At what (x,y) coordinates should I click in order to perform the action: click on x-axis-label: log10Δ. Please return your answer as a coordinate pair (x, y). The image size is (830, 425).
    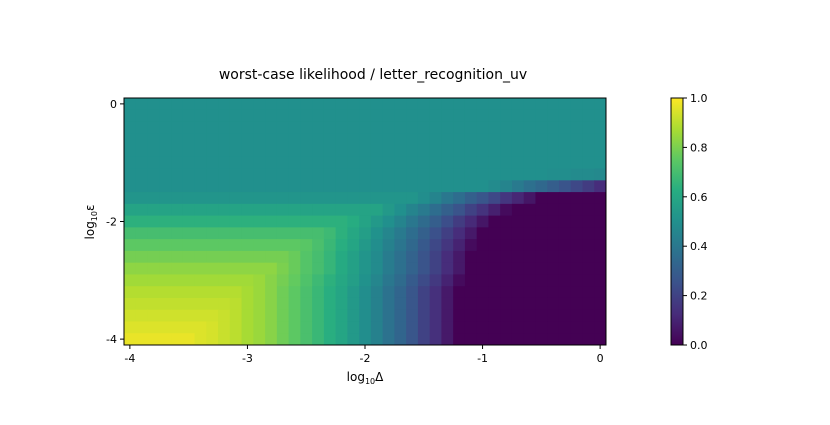
    Looking at the image, I should click on (365, 378).